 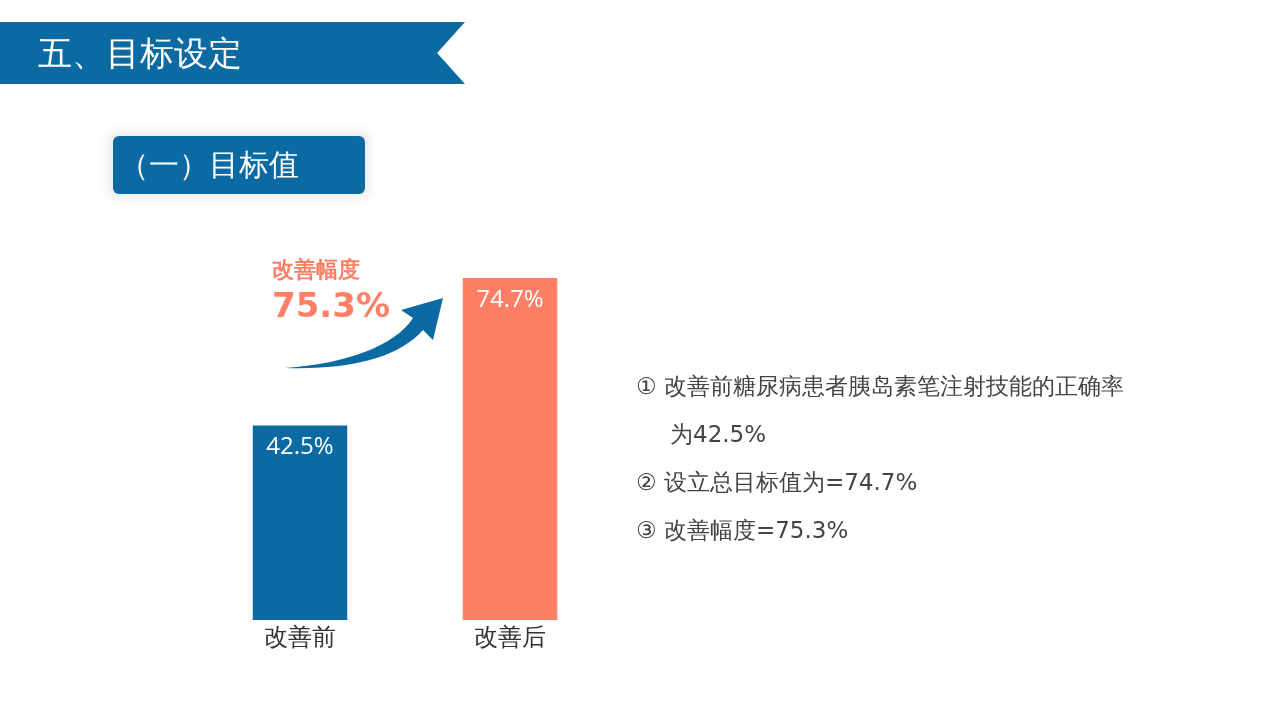 I want to click on data-label: 74.7%, so click(x=510, y=297).